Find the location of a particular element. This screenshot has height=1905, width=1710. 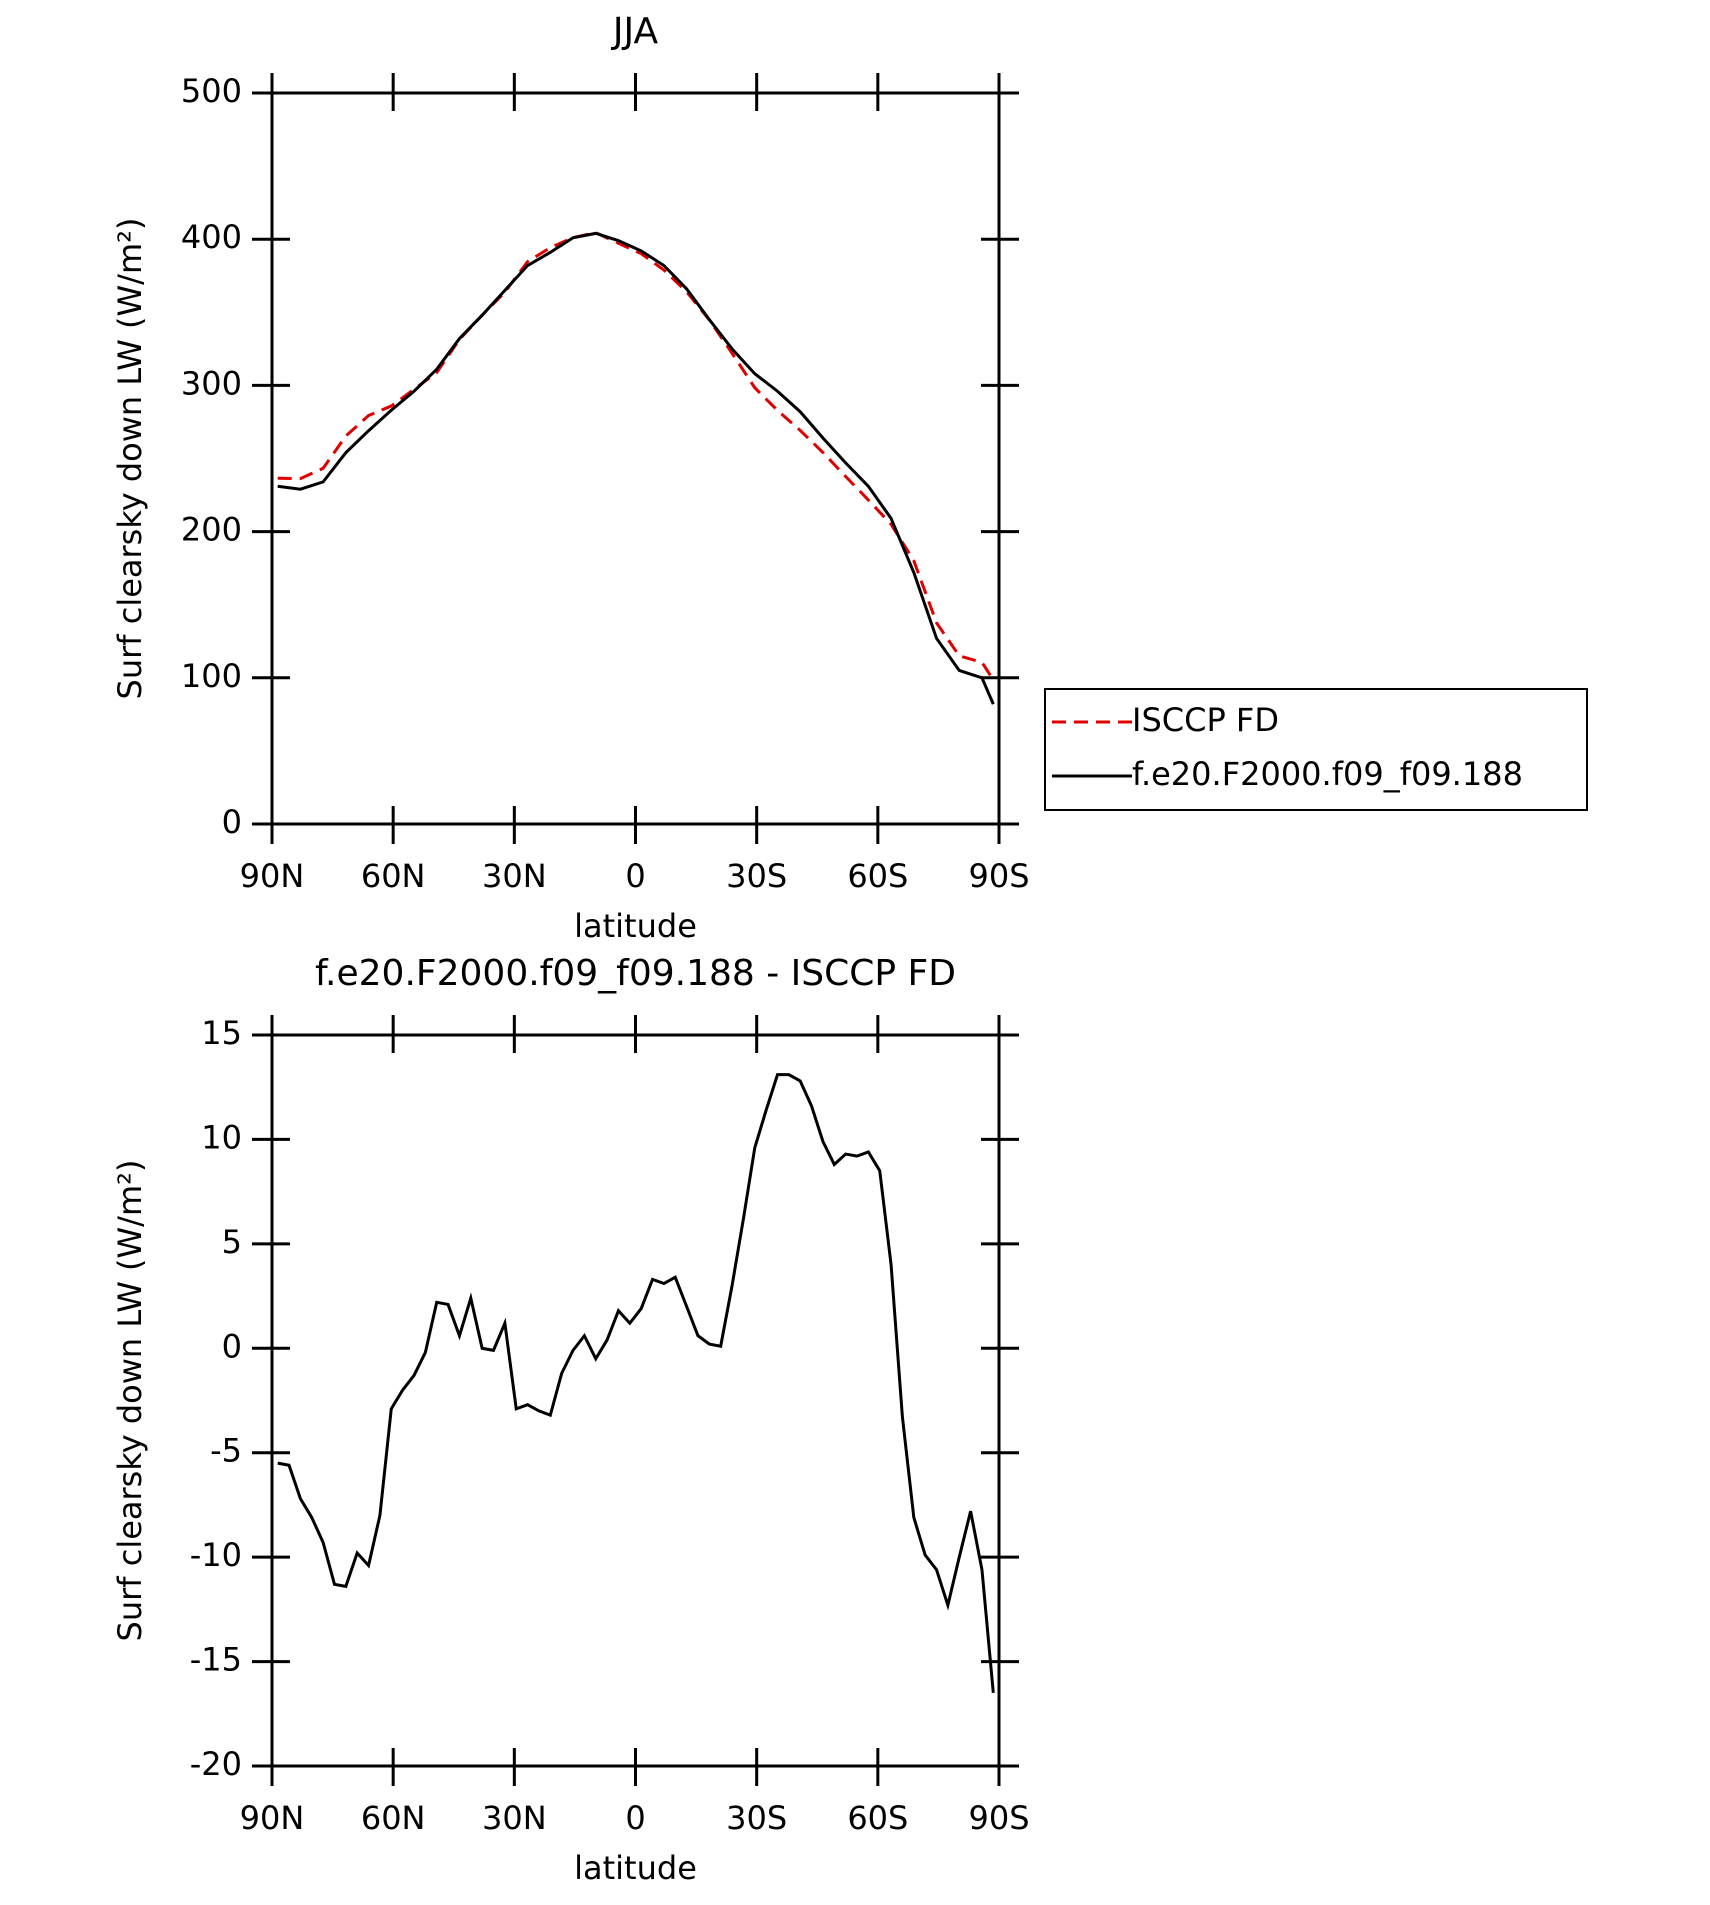

legend-label: f.e20.F2000.f09_f09.188 is located at coordinates (1327, 774).